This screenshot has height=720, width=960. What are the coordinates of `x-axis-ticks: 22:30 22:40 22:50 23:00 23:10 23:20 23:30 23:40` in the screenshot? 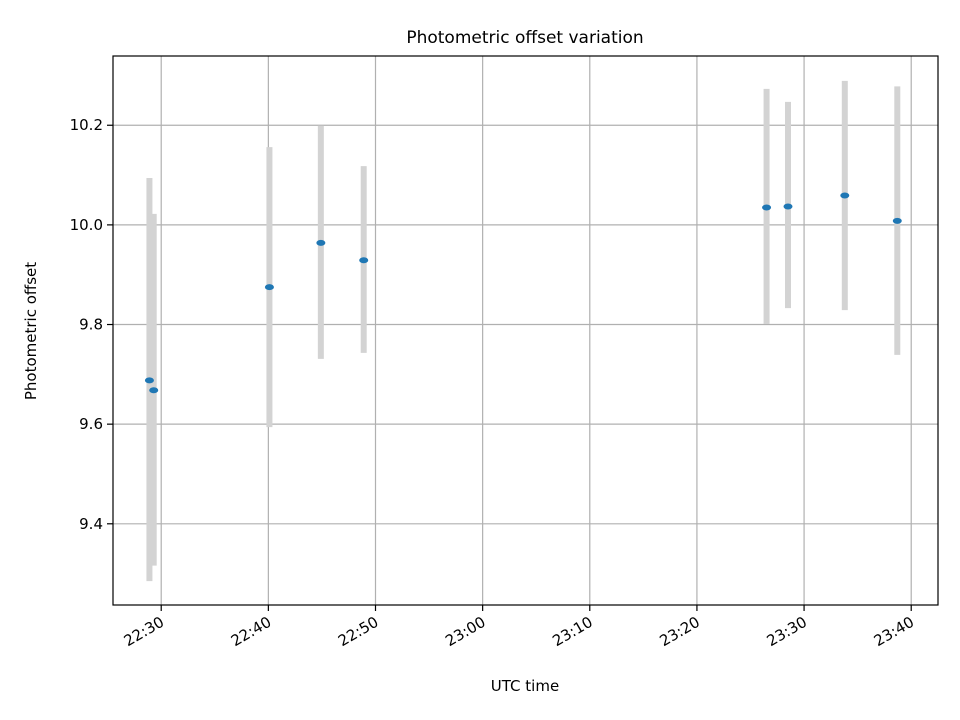 It's located at (519, 627).